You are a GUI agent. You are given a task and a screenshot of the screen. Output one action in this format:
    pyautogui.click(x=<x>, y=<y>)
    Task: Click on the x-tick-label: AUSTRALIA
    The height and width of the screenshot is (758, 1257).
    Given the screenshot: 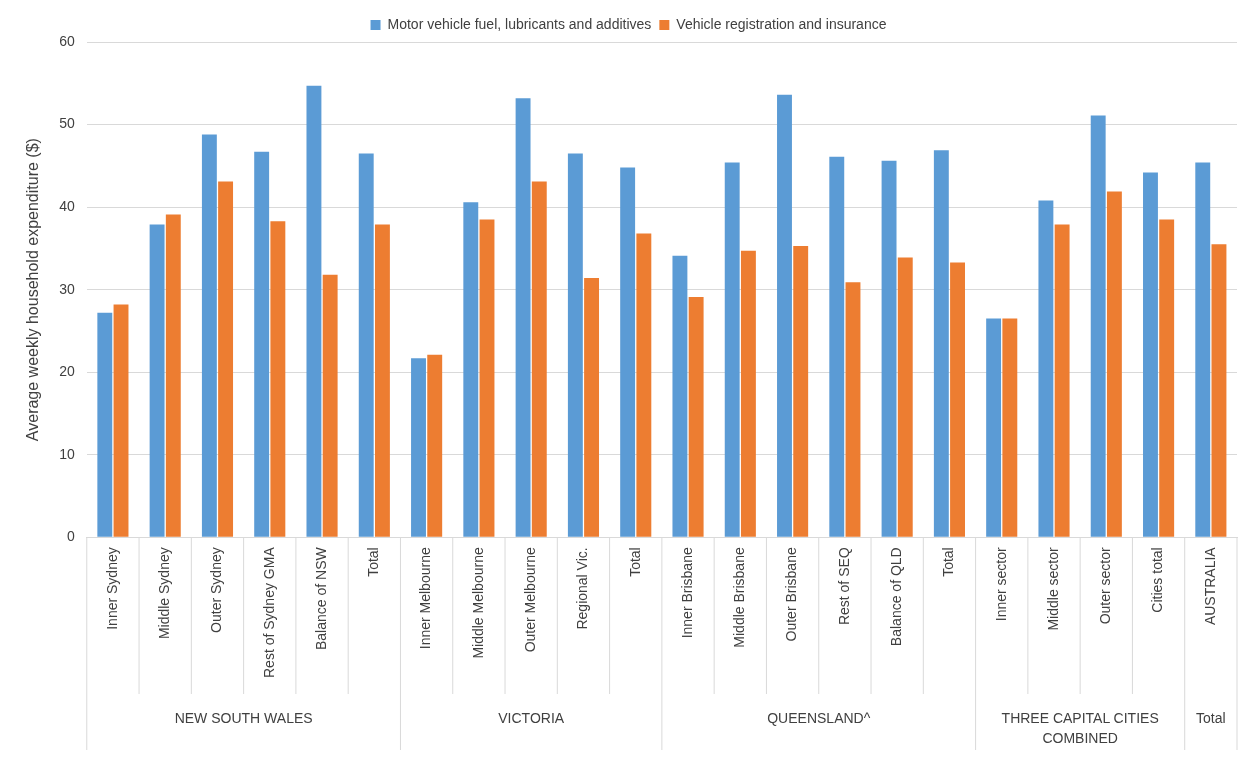 What is the action you would take?
    pyautogui.click(x=1209, y=586)
    